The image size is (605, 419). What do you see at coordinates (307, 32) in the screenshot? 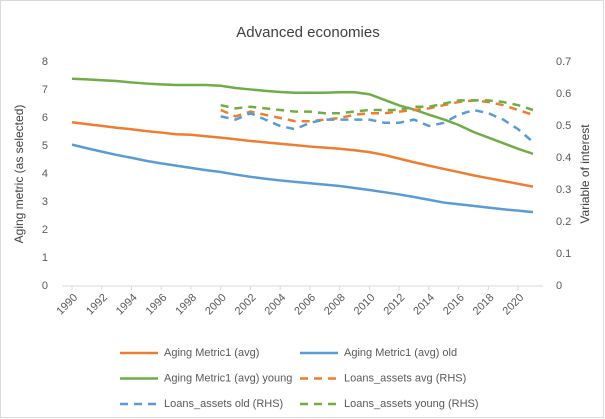
I see `chart-title: Advanced economies` at bounding box center [307, 32].